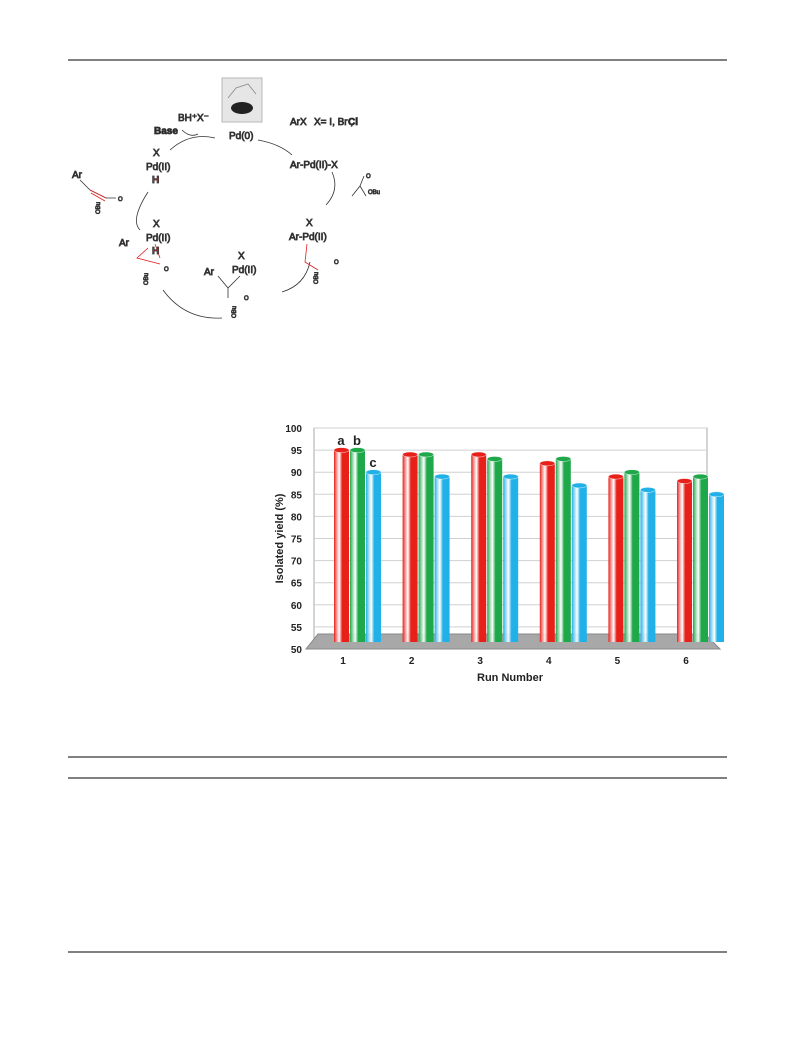 The height and width of the screenshot is (1058, 793). What do you see at coordinates (297, 650) in the screenshot?
I see `y-tick-label: 50` at bounding box center [297, 650].